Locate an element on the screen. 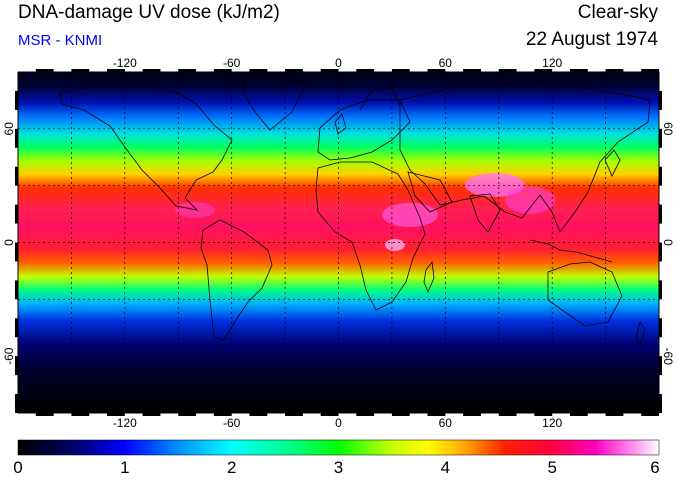 This screenshot has height=480, width=678. latitude-labels-left: 60 0 -60 is located at coordinates (9, 243).